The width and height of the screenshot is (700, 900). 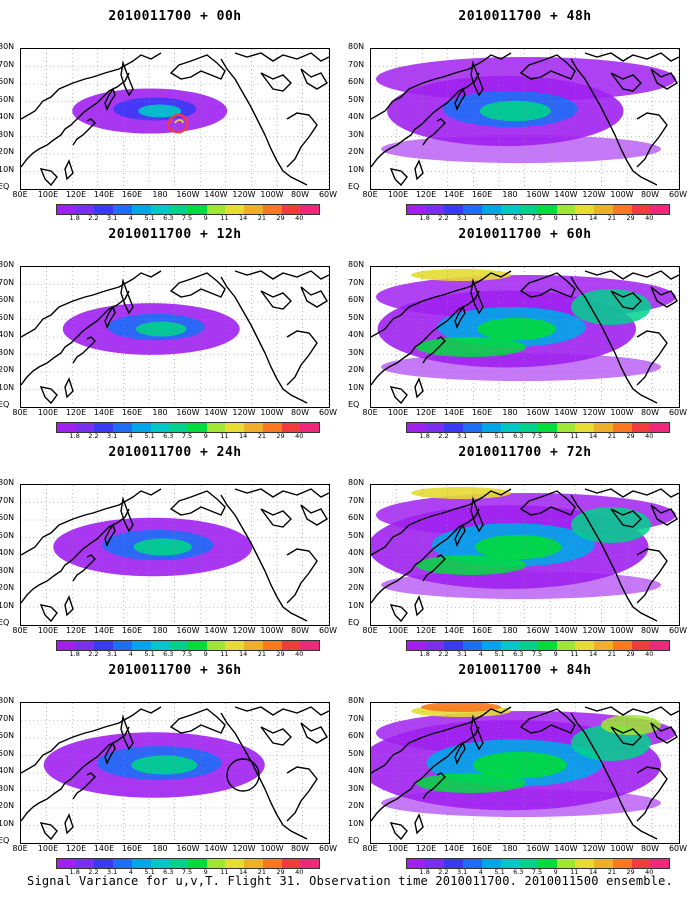 What do you see at coordinates (518, 218) in the screenshot?
I see `colorbar-label: 6.3` at bounding box center [518, 218].